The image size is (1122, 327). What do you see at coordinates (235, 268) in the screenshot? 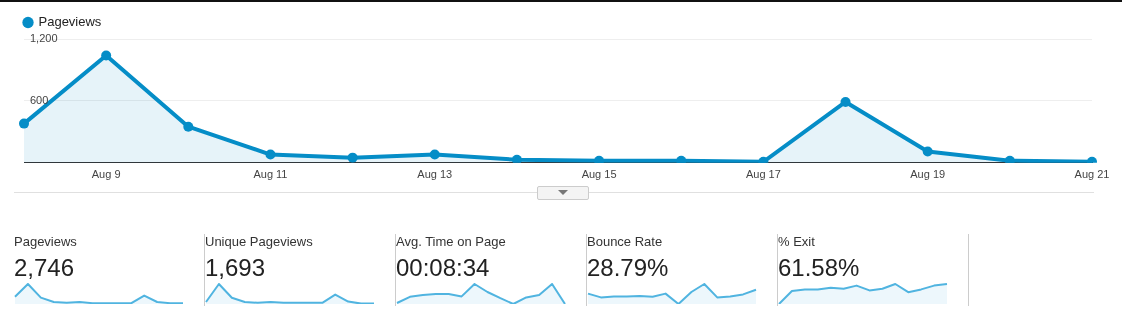
I see `chart-subtitle: 1,693` at bounding box center [235, 268].